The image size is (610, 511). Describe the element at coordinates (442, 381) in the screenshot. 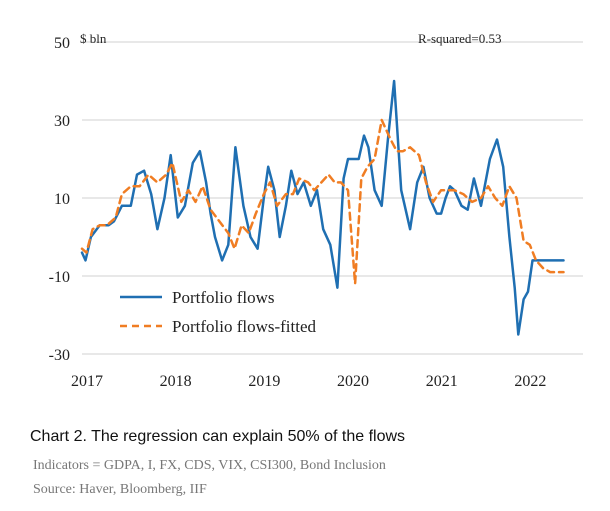

I see `x-tick-label: 2021` at that location.